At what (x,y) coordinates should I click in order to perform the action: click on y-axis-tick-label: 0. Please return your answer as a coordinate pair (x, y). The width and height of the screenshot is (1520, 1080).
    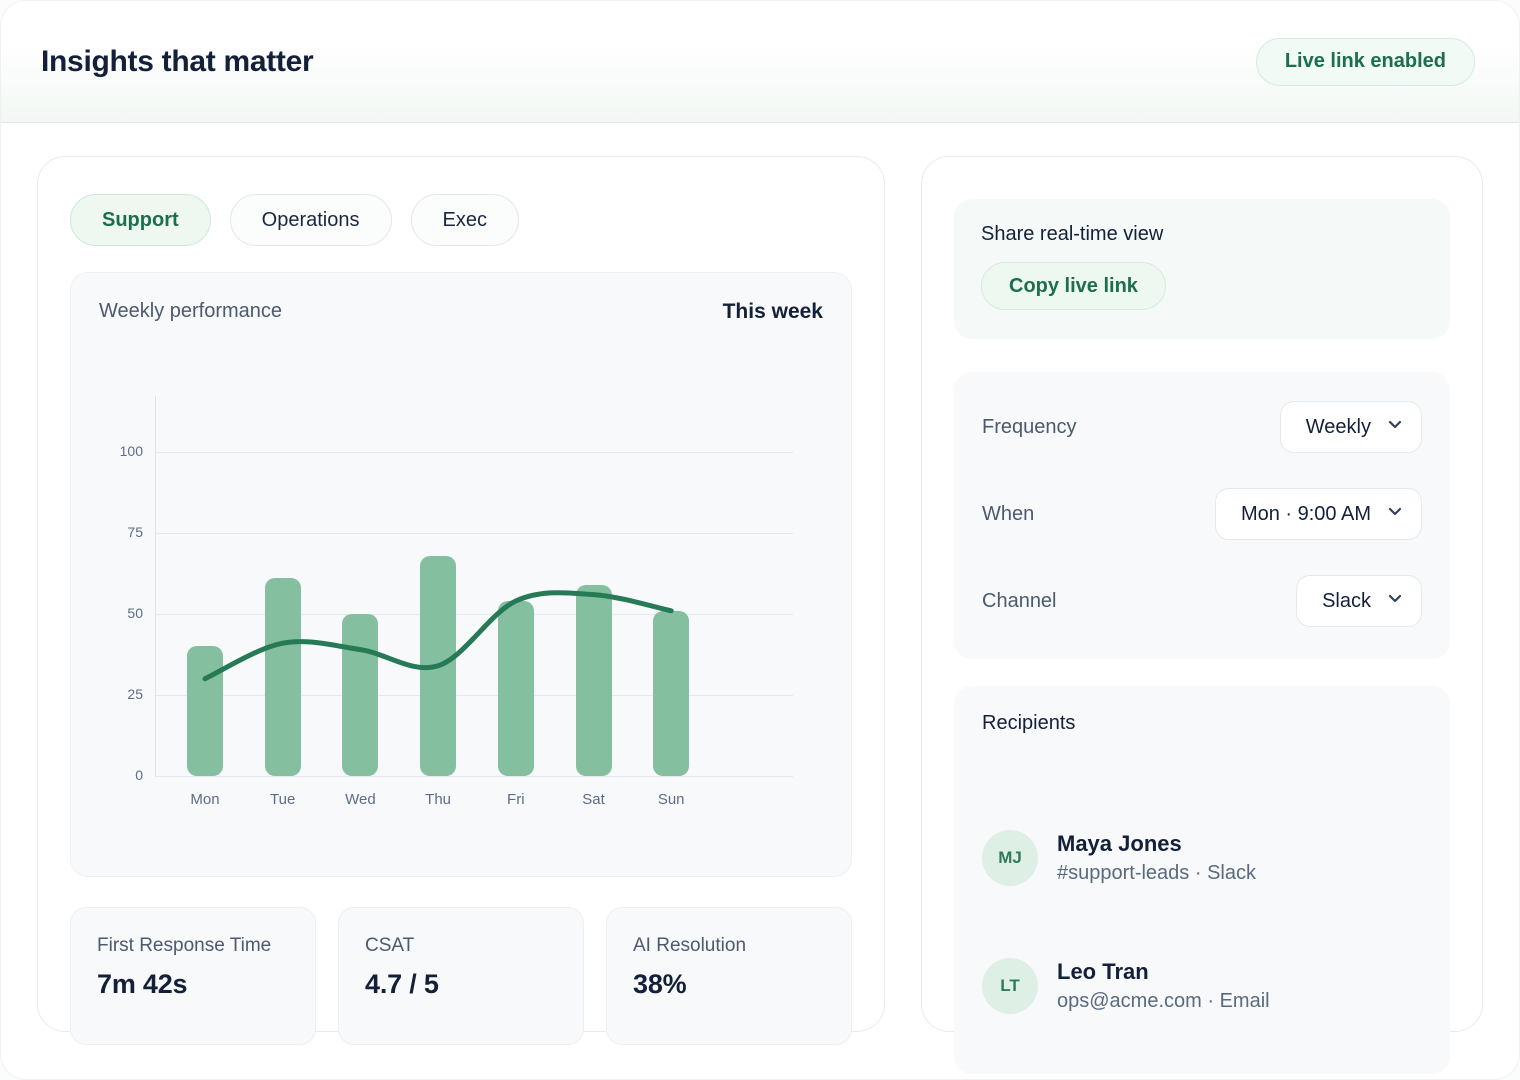
    Looking at the image, I should click on (139, 775).